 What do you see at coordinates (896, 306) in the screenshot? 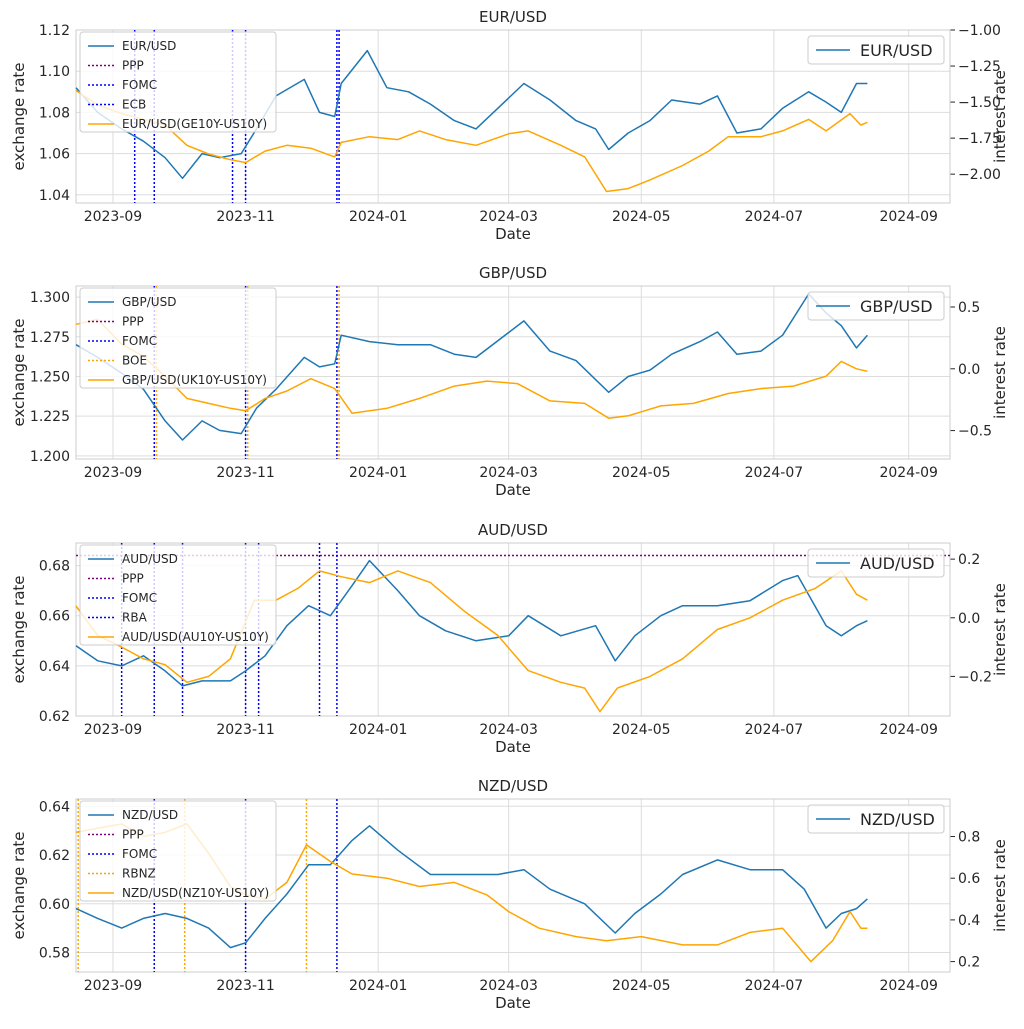
I see `legend-right-entry: GBP/USD` at bounding box center [896, 306].